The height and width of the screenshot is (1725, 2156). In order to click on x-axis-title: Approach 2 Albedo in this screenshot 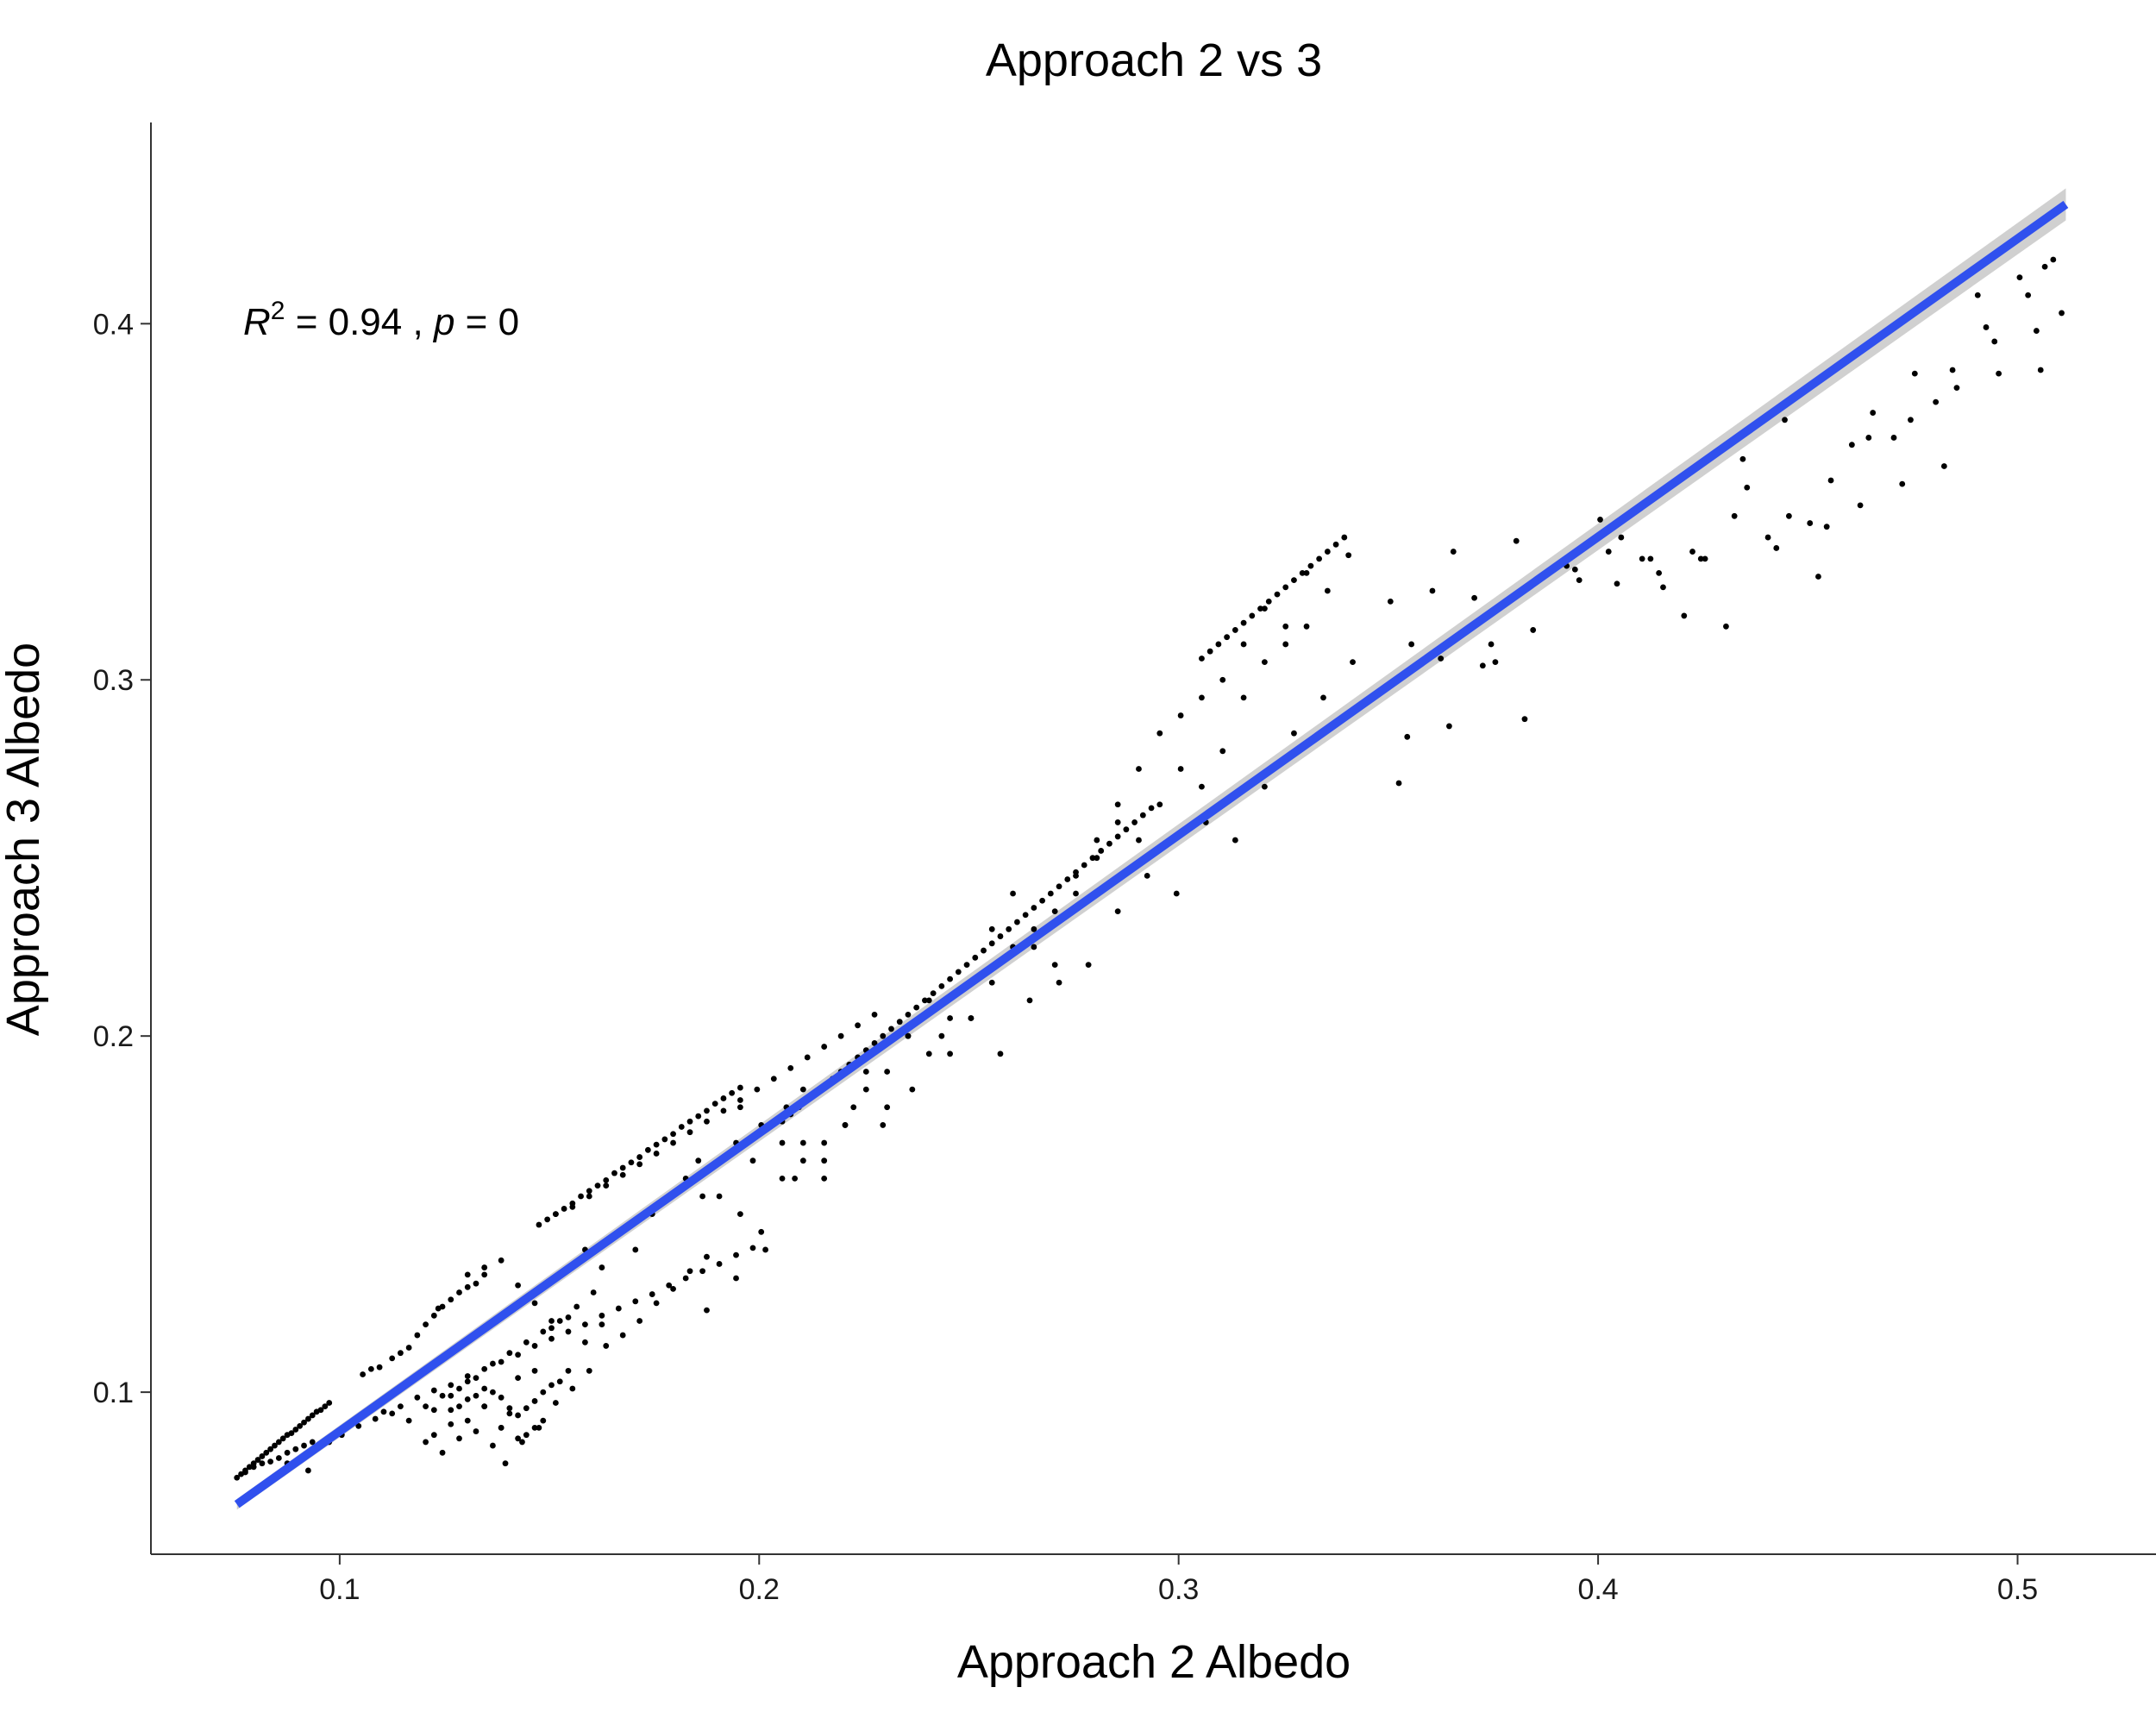, I will do `click(1154, 1662)`.